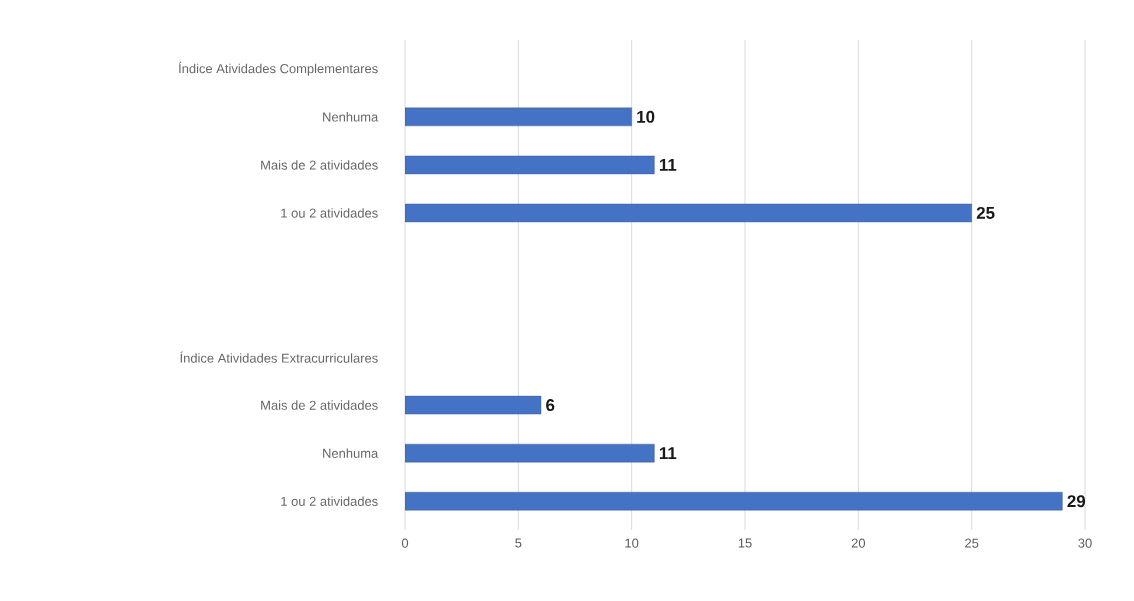 Image resolution: width=1134 pixels, height=601 pixels. What do you see at coordinates (278, 68) in the screenshot?
I see `y-tick-label: Índice Atividades Complementares` at bounding box center [278, 68].